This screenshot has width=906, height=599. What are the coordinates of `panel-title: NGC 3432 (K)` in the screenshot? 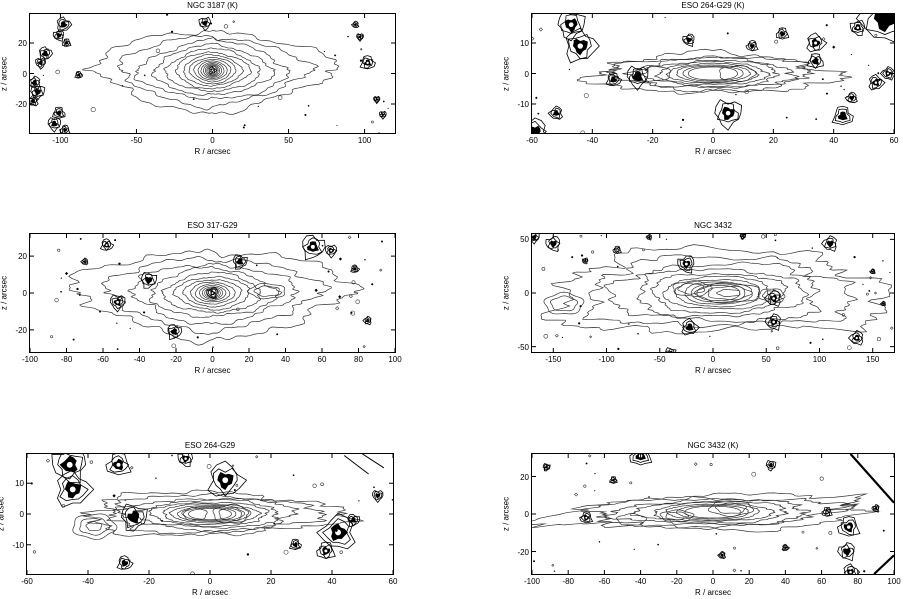 It's located at (713, 445).